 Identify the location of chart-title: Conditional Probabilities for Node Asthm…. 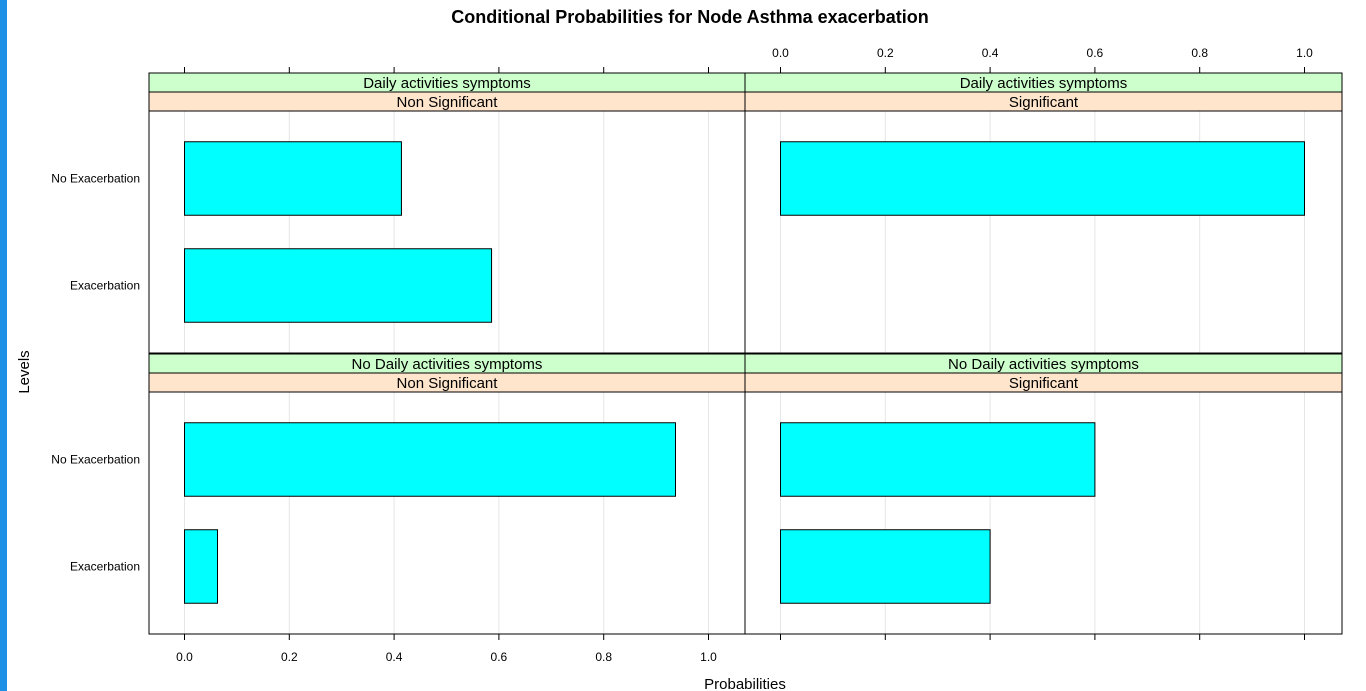
(689, 17).